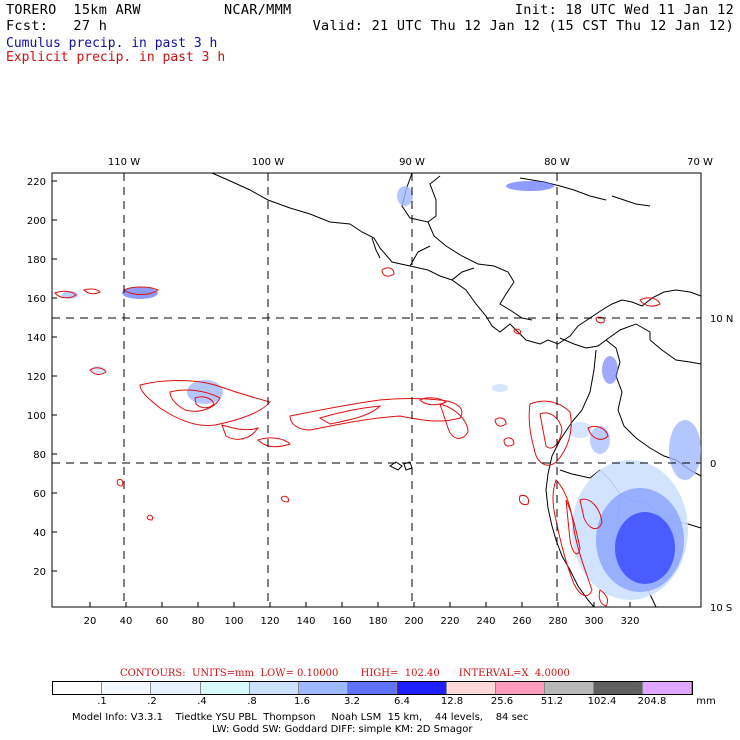 The width and height of the screenshot is (740, 740). I want to click on y-ticks, so click(54, 376).